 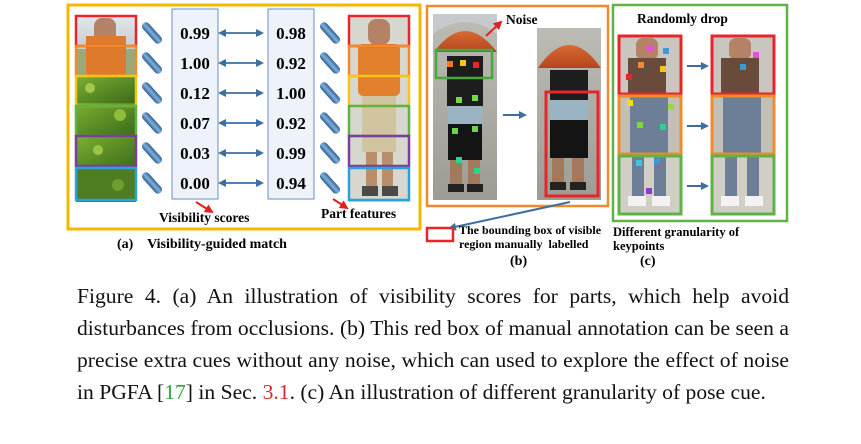 What do you see at coordinates (291, 33) in the screenshot?
I see `right-score: 0.98` at bounding box center [291, 33].